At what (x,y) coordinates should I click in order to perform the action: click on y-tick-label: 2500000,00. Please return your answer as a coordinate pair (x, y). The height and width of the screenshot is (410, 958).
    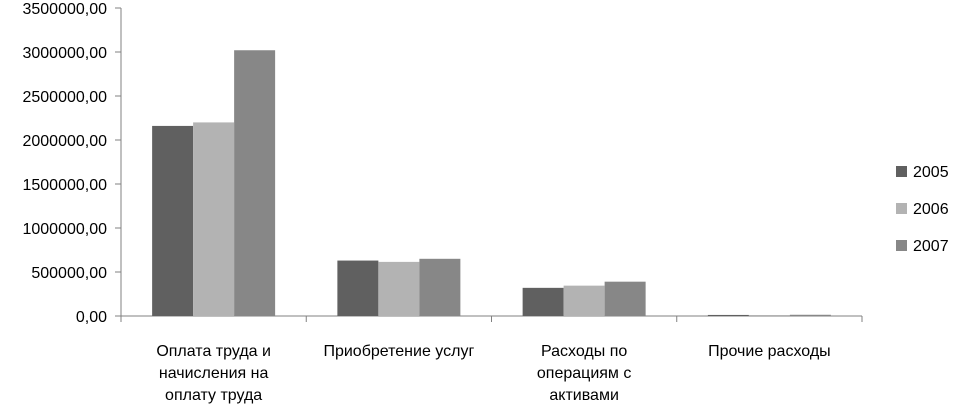
    Looking at the image, I should click on (64, 97).